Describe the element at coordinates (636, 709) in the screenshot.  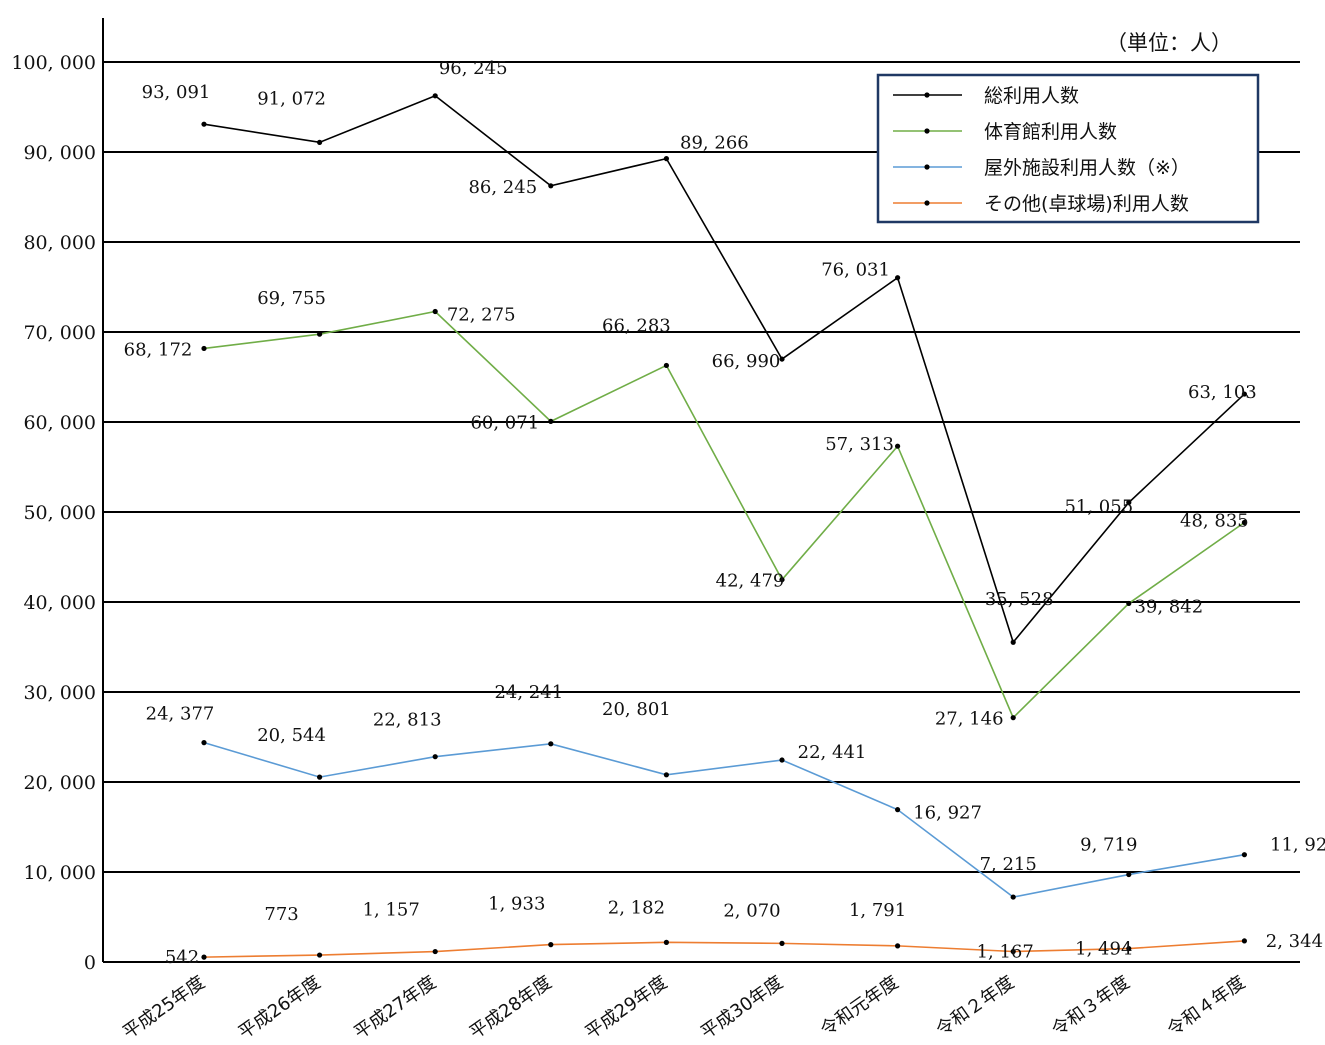
I see `data-label: 20, 801` at that location.